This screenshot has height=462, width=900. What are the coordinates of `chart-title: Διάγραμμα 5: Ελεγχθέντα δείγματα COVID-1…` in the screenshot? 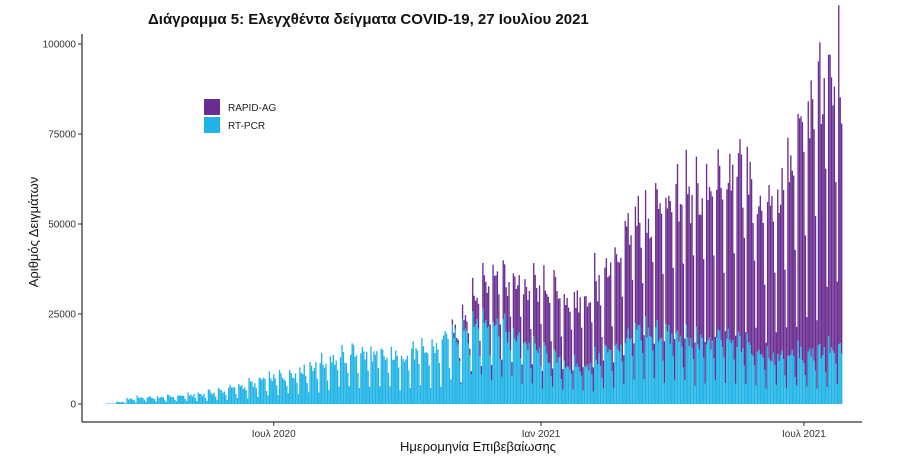 It's located at (368, 19).